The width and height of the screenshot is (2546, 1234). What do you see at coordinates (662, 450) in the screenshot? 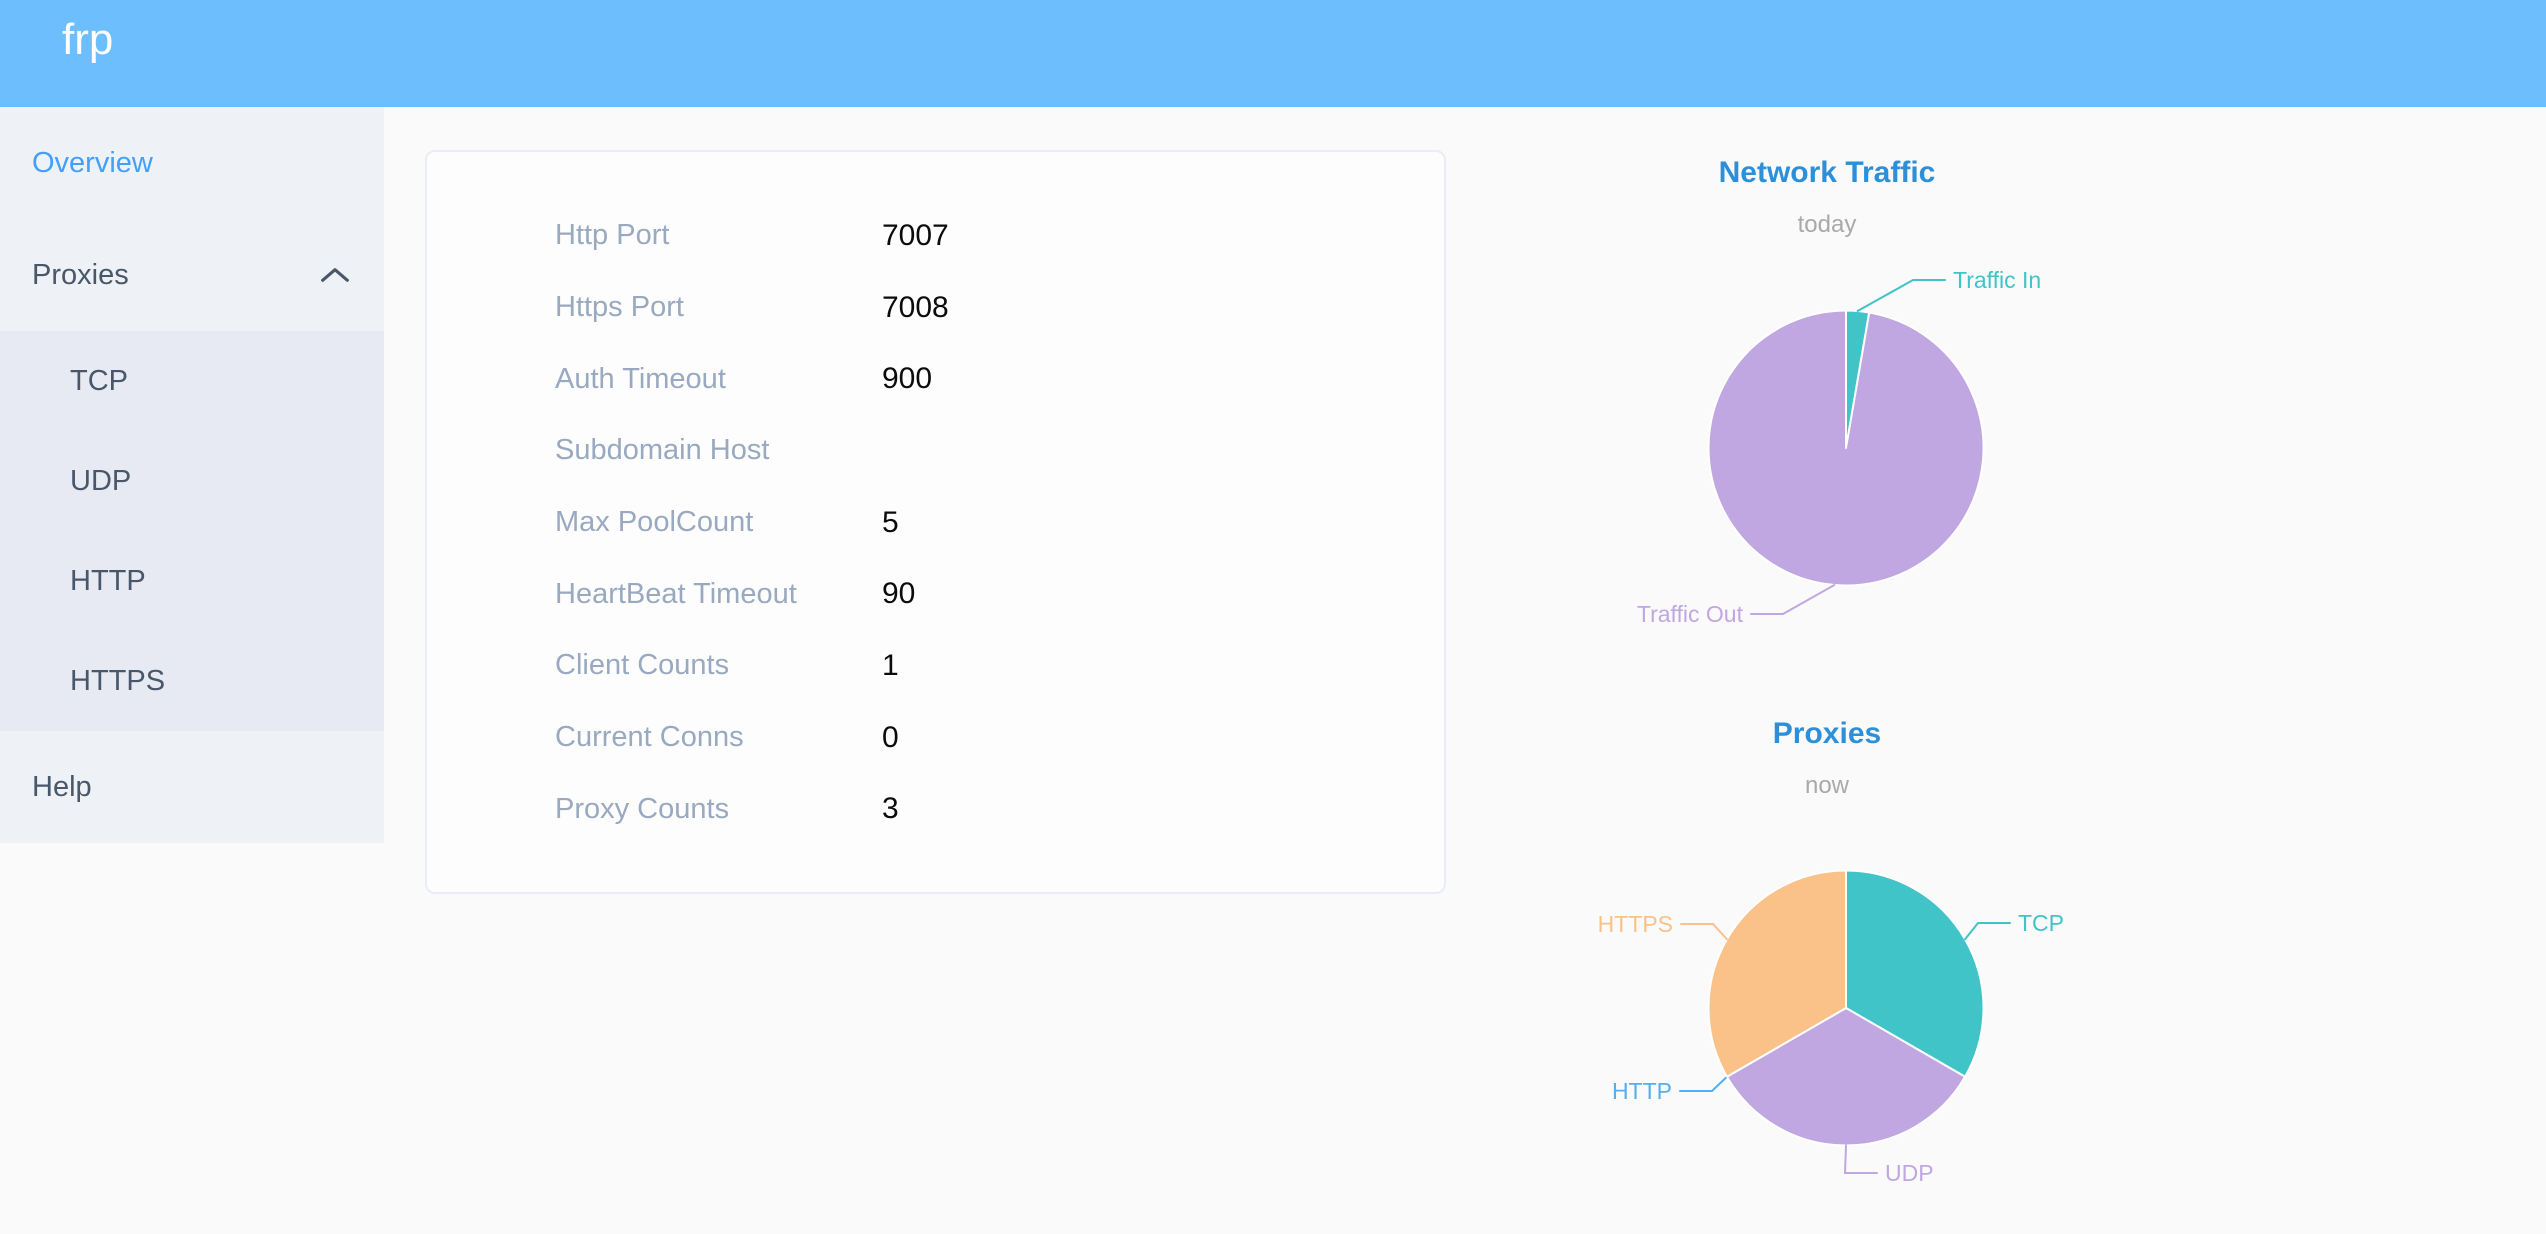
I see `info-label: Subdomain Host` at bounding box center [662, 450].